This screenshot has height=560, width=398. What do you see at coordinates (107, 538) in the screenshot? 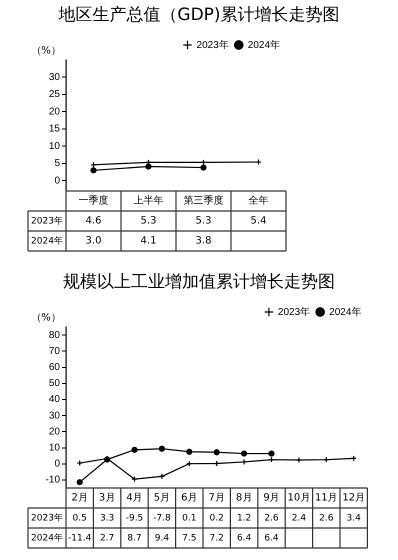
I see `data-label: 2.7` at bounding box center [107, 538].